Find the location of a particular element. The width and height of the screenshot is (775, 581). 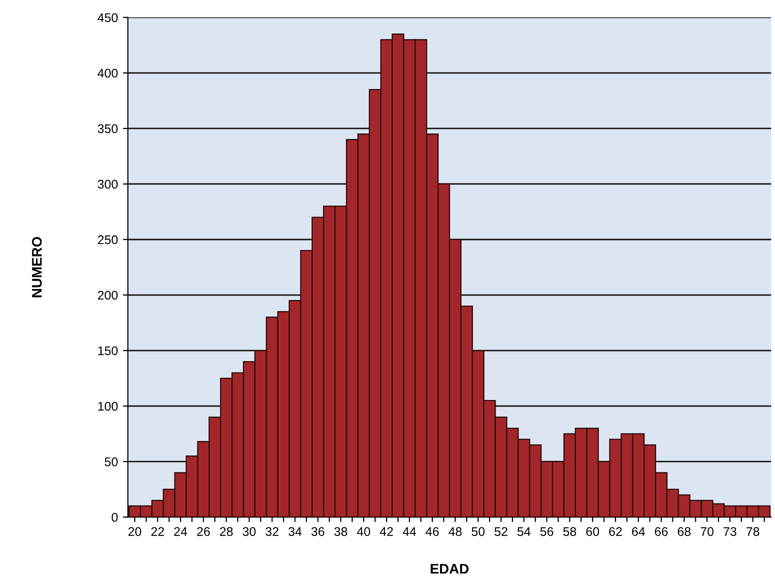

x-tick-label: 28 is located at coordinates (226, 531).